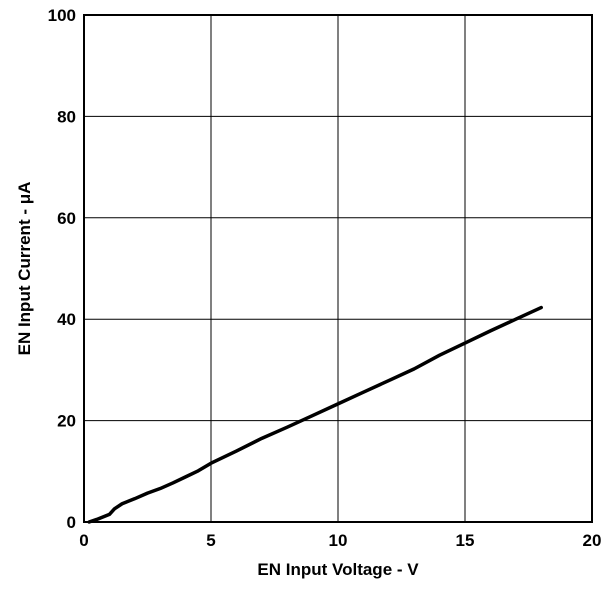 Image resolution: width=605 pixels, height=590 pixels. What do you see at coordinates (592, 540) in the screenshot?
I see `x-tick-label: 20` at bounding box center [592, 540].